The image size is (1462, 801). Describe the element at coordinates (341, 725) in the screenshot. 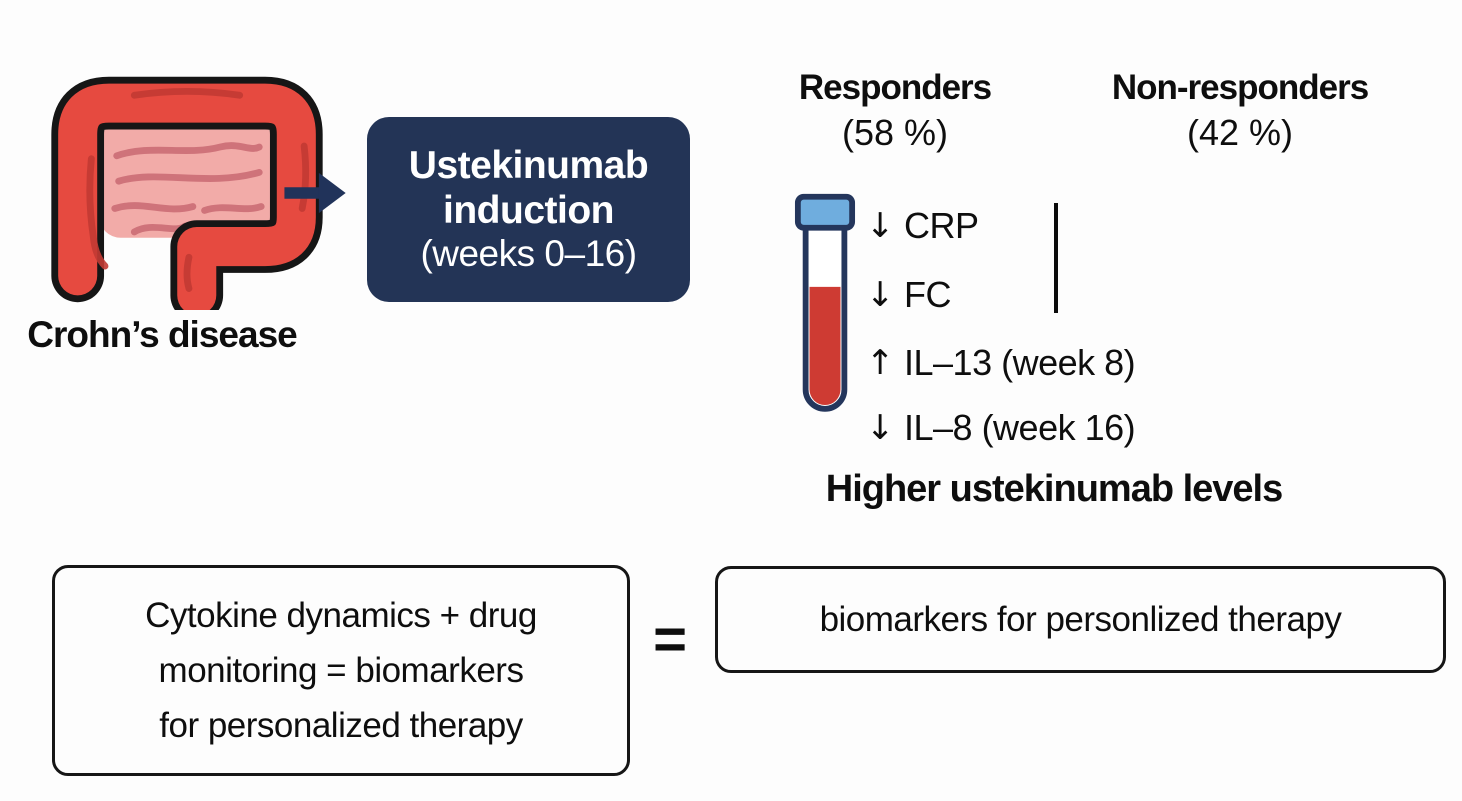

I see `conclusion-left-line-3: for personalized therapy` at that location.